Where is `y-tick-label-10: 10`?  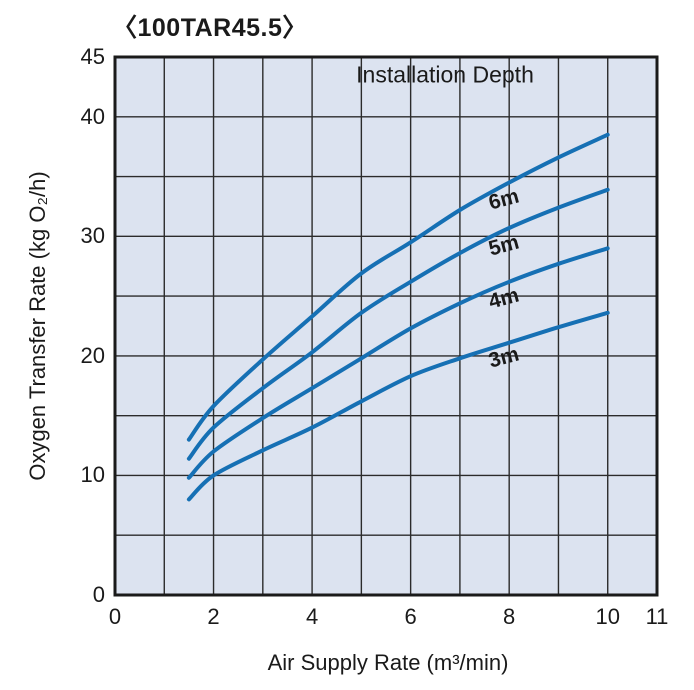
y-tick-label-10: 10 is located at coordinates (92, 475).